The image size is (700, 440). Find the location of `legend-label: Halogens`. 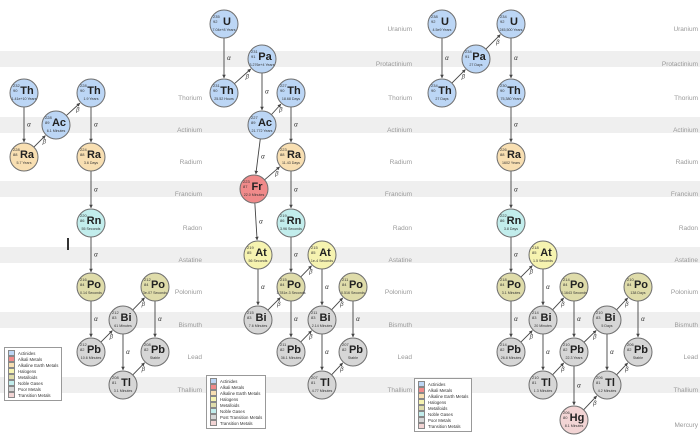

legend-label: Halogens is located at coordinates (27, 371).